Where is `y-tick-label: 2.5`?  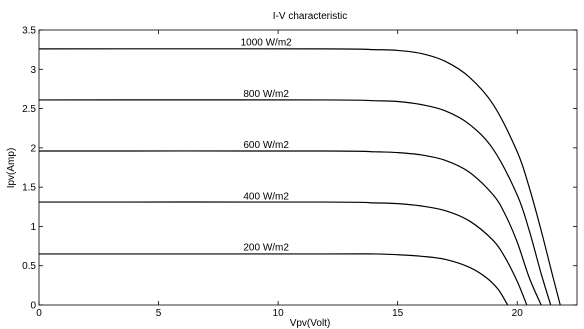 y-tick-label: 2.5 is located at coordinates (29, 109).